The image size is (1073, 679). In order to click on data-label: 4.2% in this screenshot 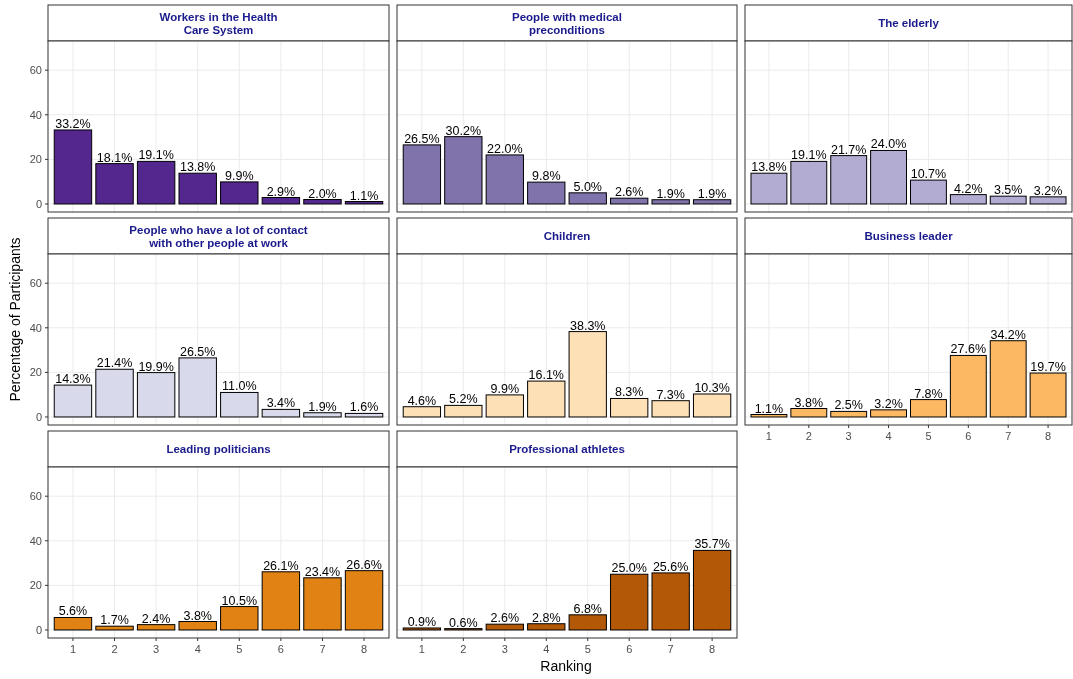, I will do `click(968, 188)`.